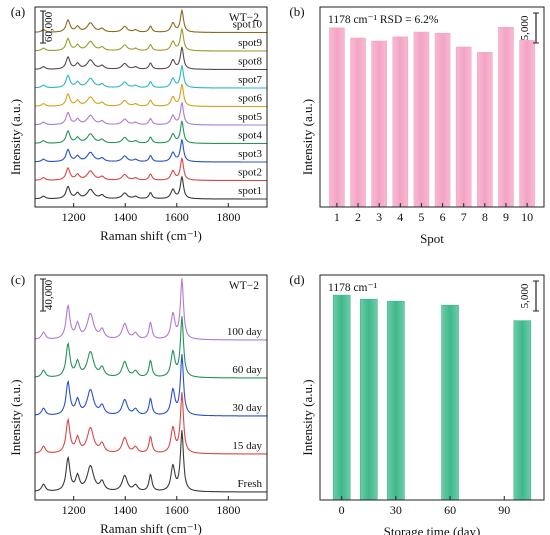 The height and width of the screenshot is (535, 550). What do you see at coordinates (296, 279) in the screenshot?
I see `panel-label: (d)` at bounding box center [296, 279].